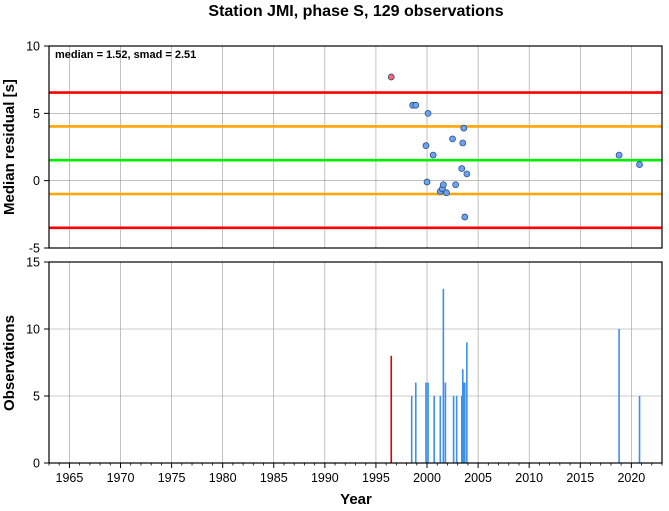 The height and width of the screenshot is (511, 669). Describe the element at coordinates (356, 499) in the screenshot. I see `x-axis-label: Year` at that location.